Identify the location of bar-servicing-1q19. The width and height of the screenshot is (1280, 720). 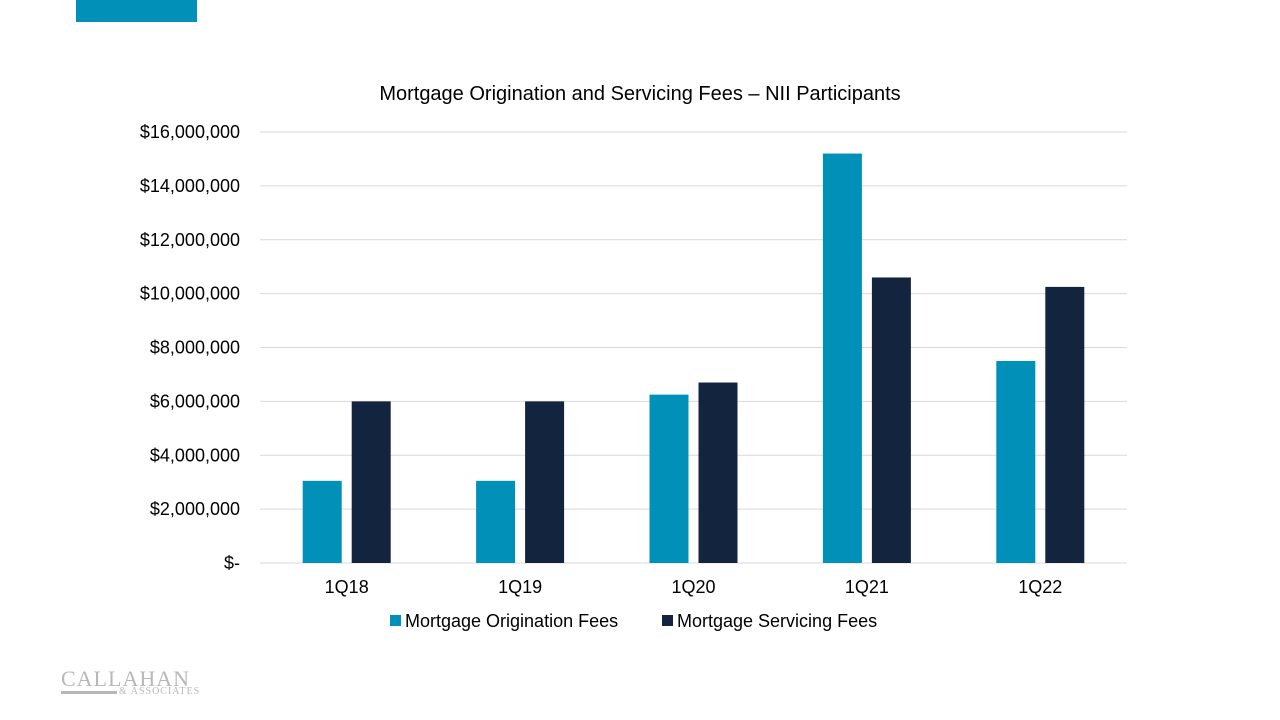
(545, 482).